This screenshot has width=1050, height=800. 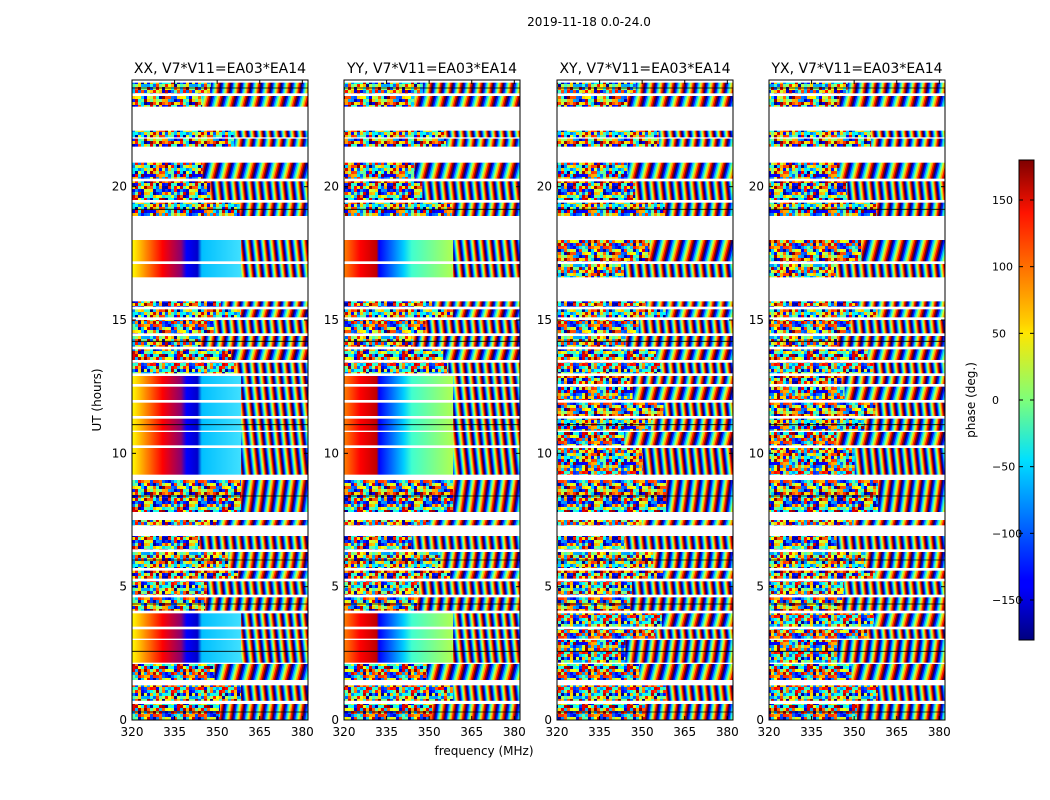 What do you see at coordinates (483, 751) in the screenshot?
I see `x-axis-label: frequency (MHz)` at bounding box center [483, 751].